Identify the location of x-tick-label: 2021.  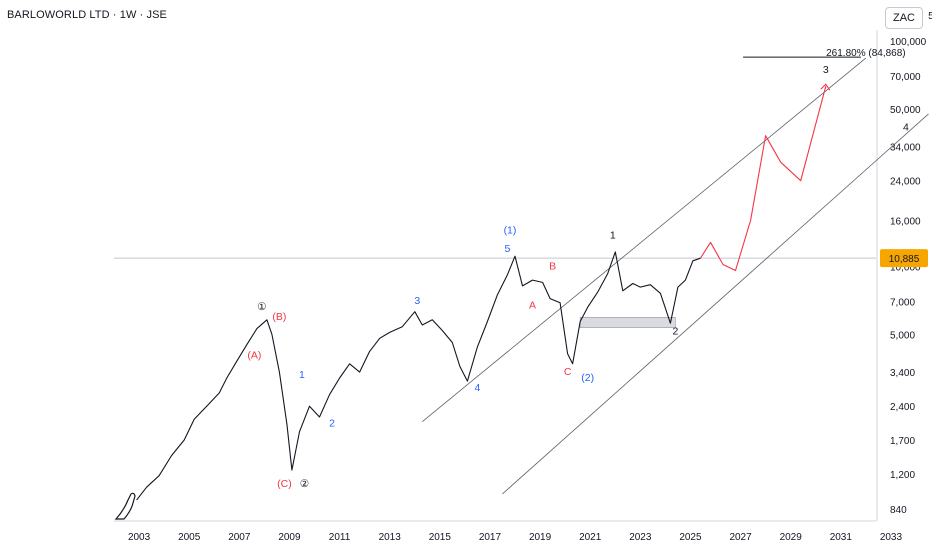
(590, 537).